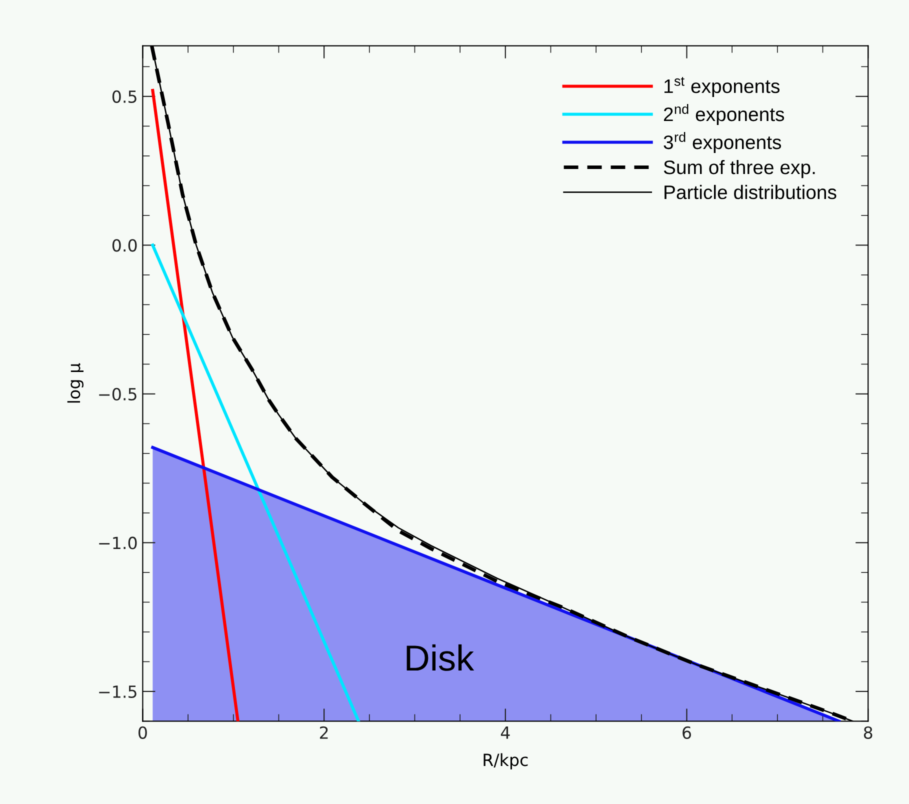  Describe the element at coordinates (324, 732) in the screenshot. I see `x-tick-label: 2` at that location.